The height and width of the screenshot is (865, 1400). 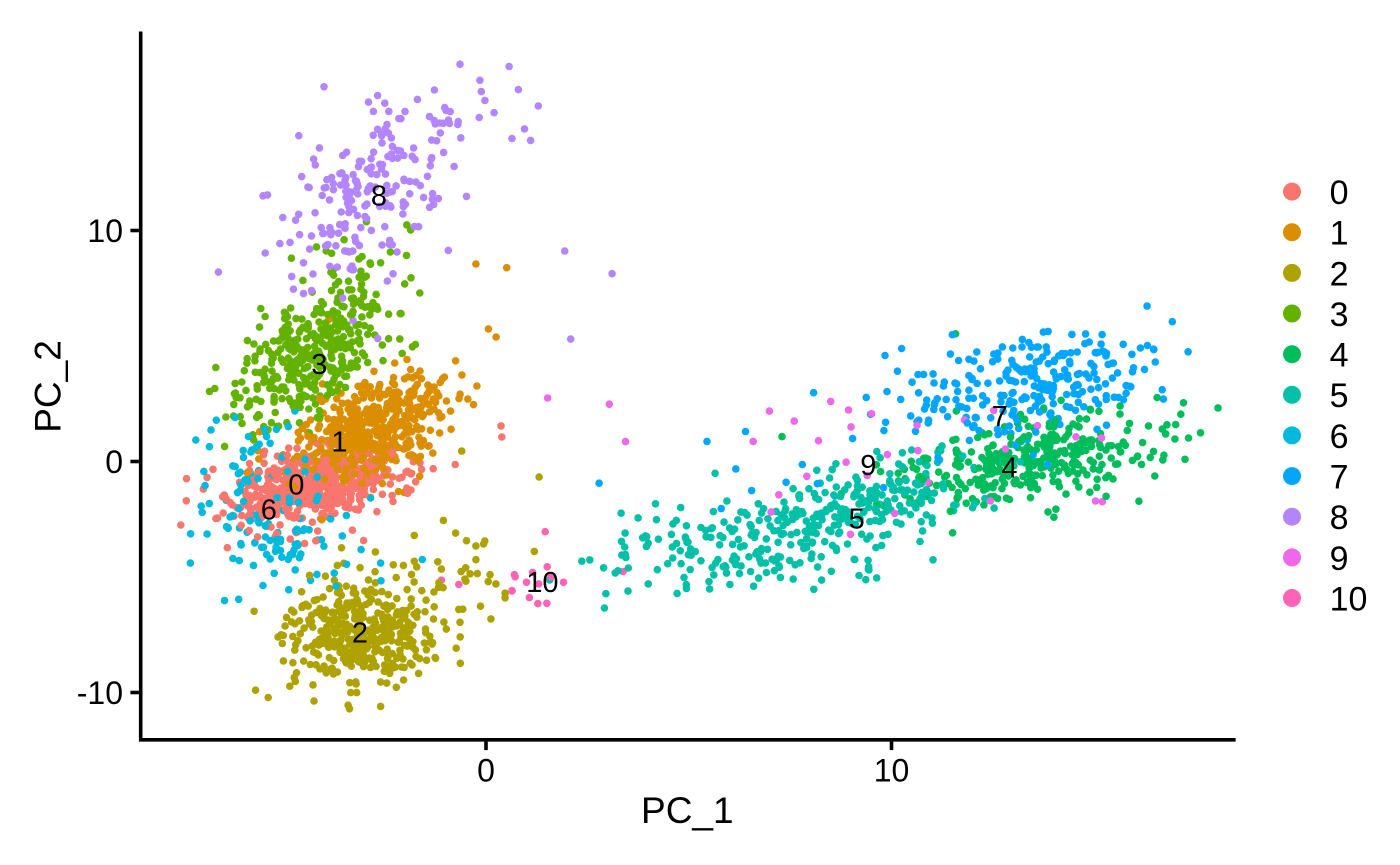 What do you see at coordinates (100, 693) in the screenshot?
I see `svg-text: -10` at bounding box center [100, 693].